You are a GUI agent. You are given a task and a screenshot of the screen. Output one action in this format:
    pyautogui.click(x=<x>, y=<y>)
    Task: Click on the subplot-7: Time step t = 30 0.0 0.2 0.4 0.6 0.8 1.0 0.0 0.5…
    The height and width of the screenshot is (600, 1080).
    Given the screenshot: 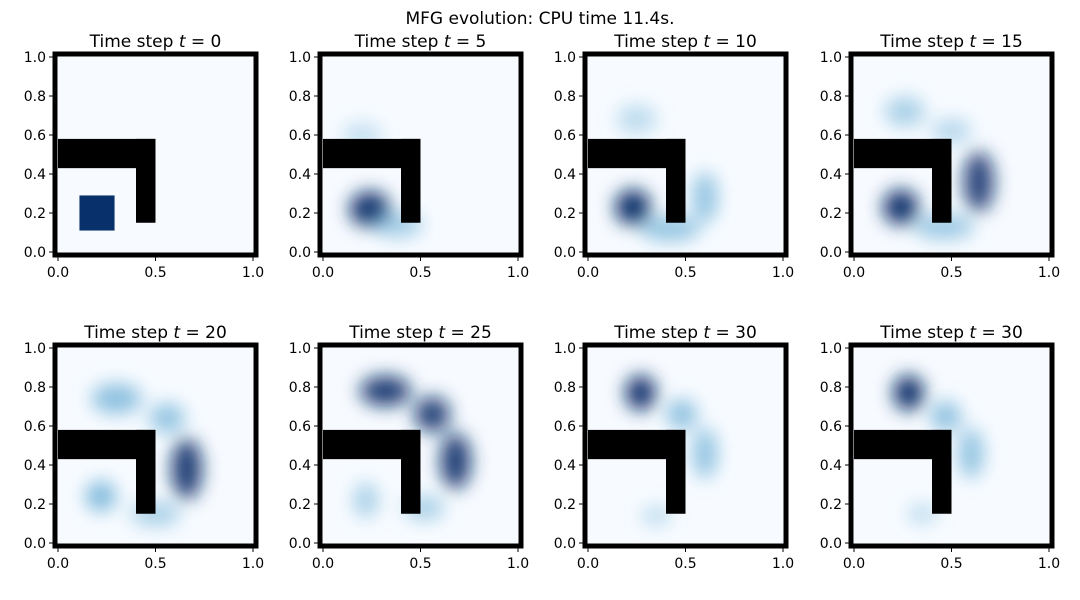 What is the action you would take?
    pyautogui.click(x=940, y=447)
    